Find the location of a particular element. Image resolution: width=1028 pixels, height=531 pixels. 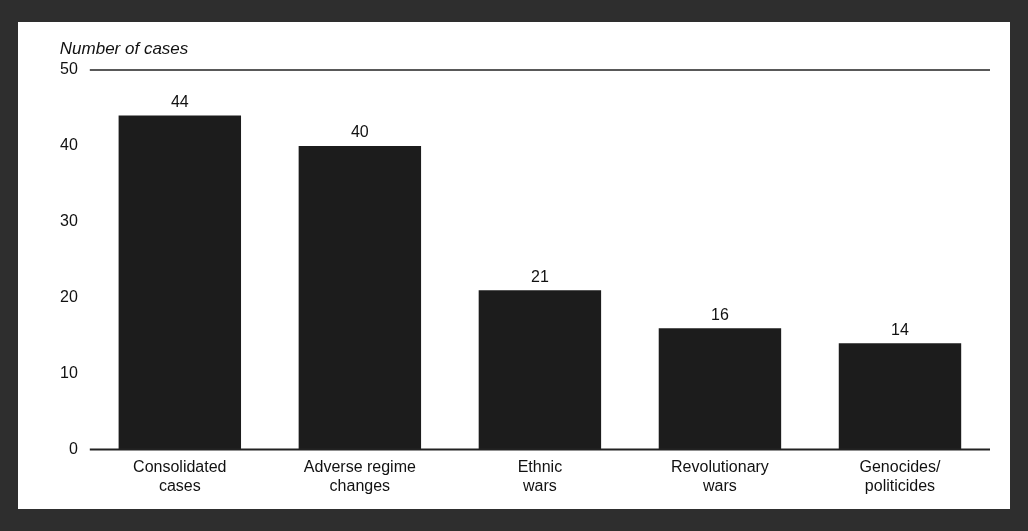

y-axis-title: Number of cases is located at coordinates (124, 49).